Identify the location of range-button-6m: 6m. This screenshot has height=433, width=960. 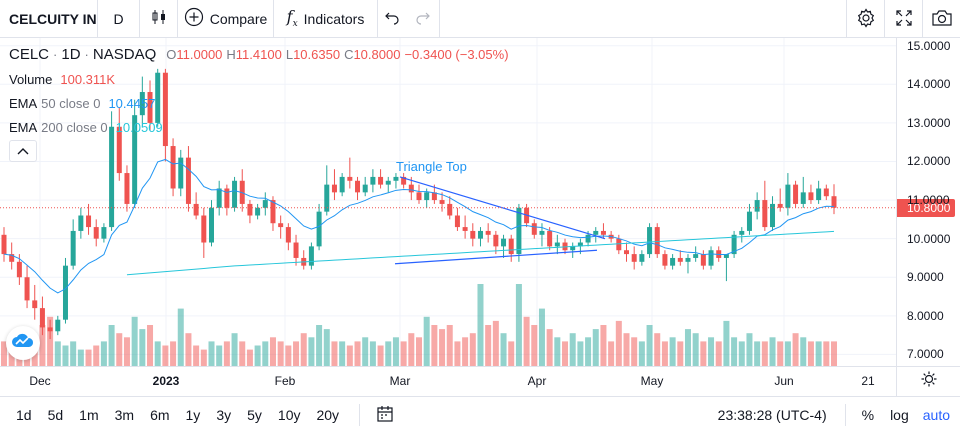
(160, 415).